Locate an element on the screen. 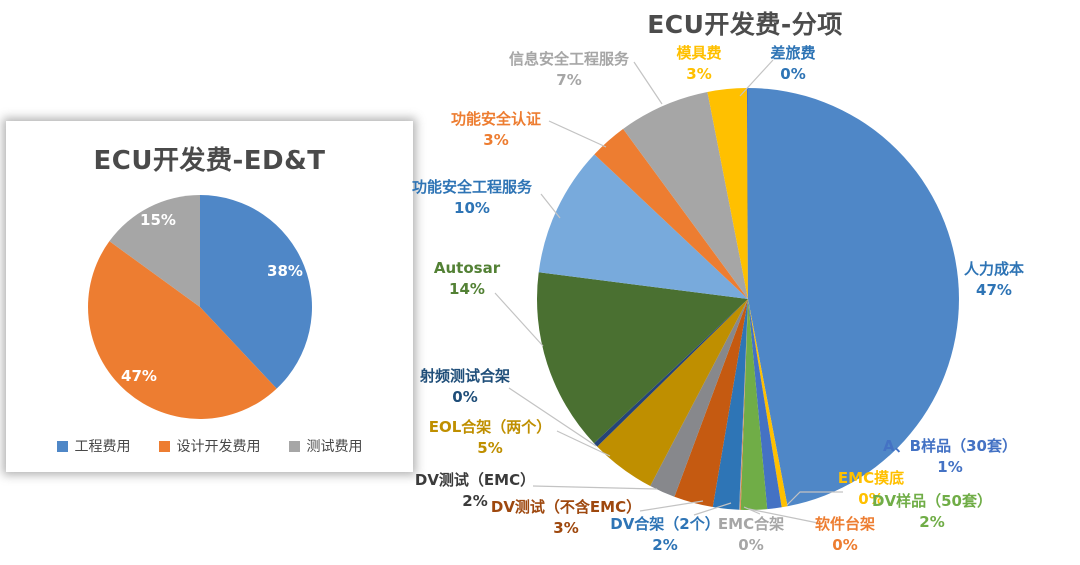  slice-label-percent: 5% is located at coordinates (490, 448).